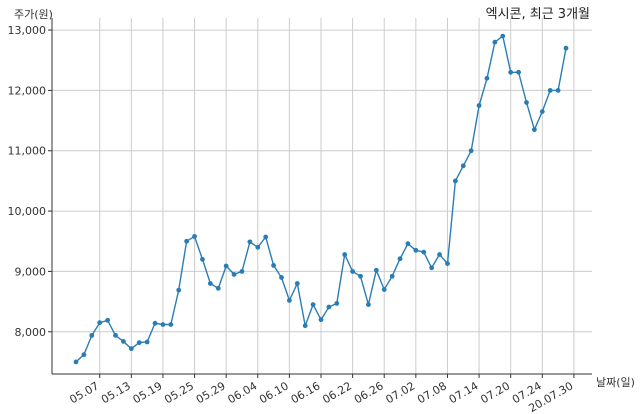  I want to click on x-tick-label: 06.04, so click(242, 392).